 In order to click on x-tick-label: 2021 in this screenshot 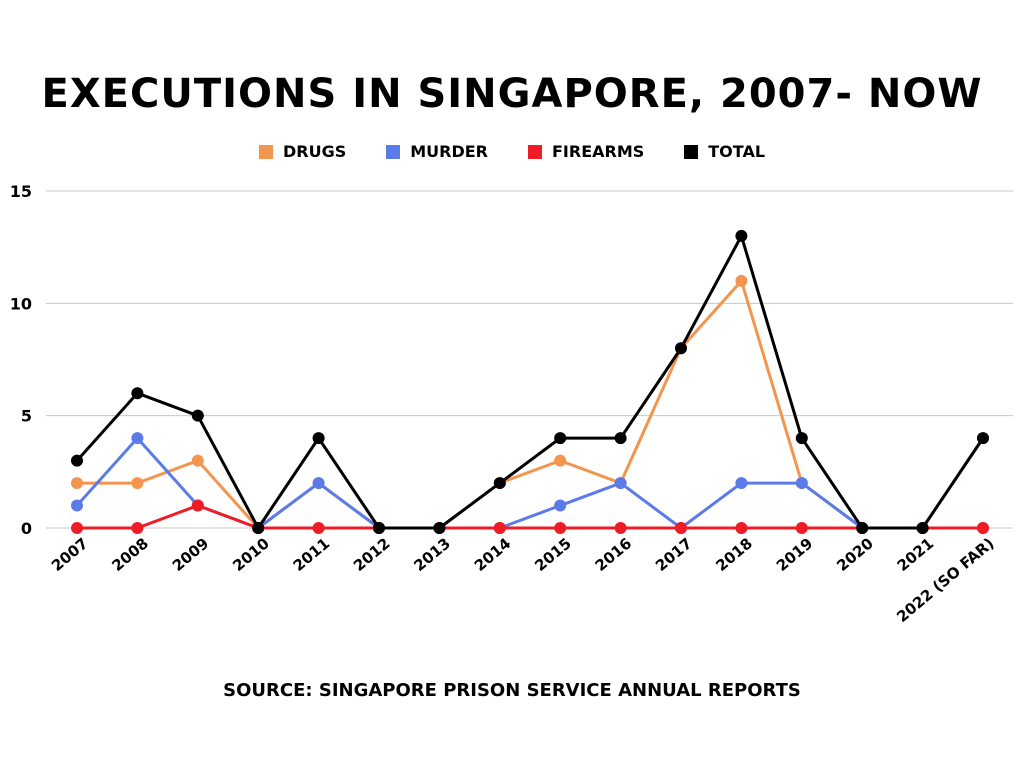, I will do `click(916, 554)`.